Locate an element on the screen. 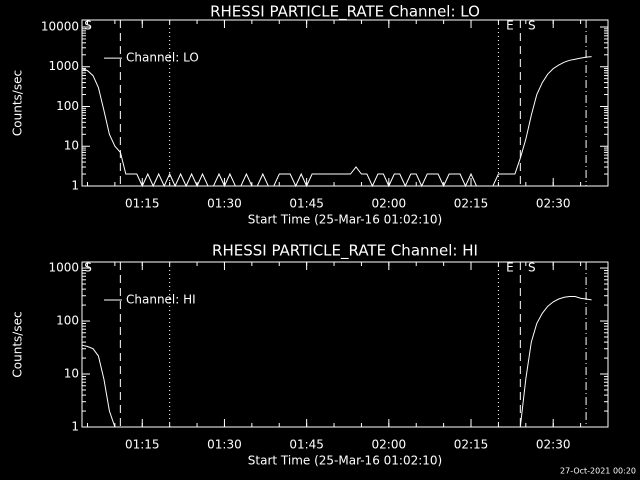 This screenshot has height=480, width=640. legend-label: Channel: LO is located at coordinates (162, 58).